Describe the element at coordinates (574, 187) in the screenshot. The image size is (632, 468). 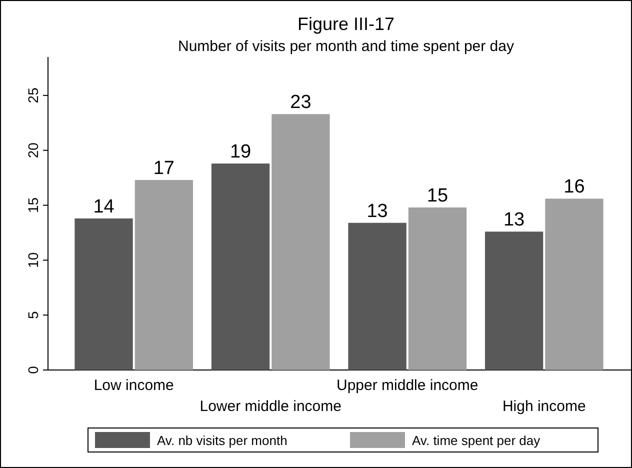
I see `data-label: 16` at that location.